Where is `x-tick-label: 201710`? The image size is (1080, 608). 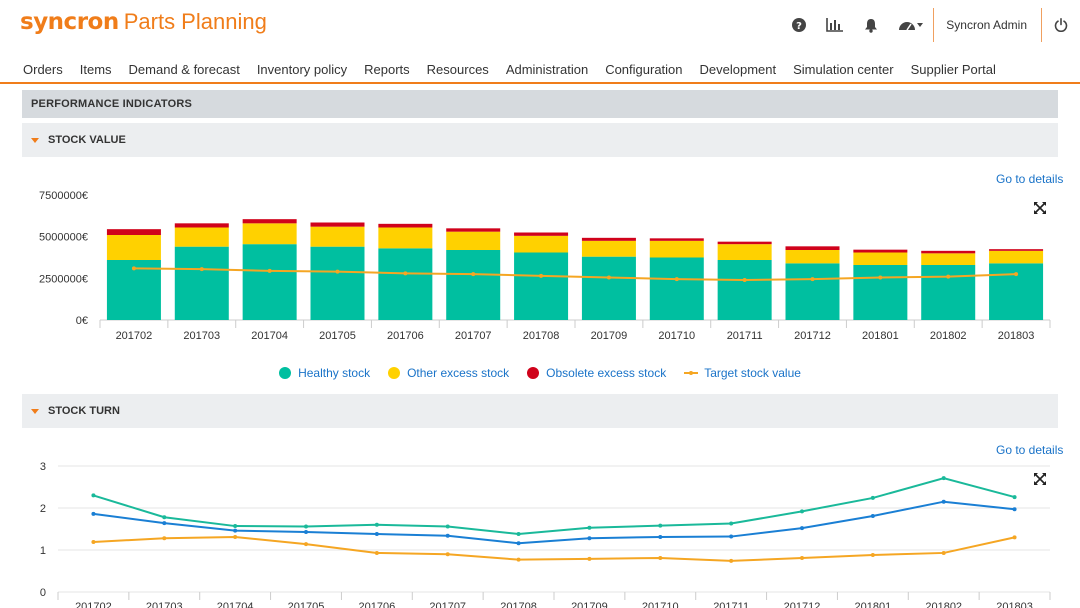
x-tick-label: 201710 is located at coordinates (676, 336).